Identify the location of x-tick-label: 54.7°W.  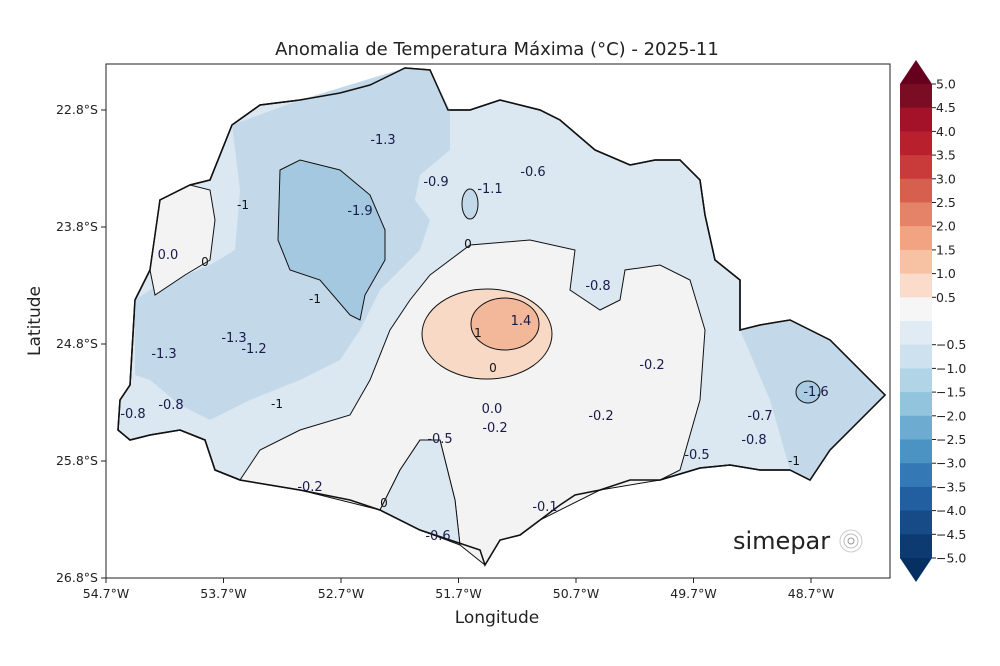
(106, 593).